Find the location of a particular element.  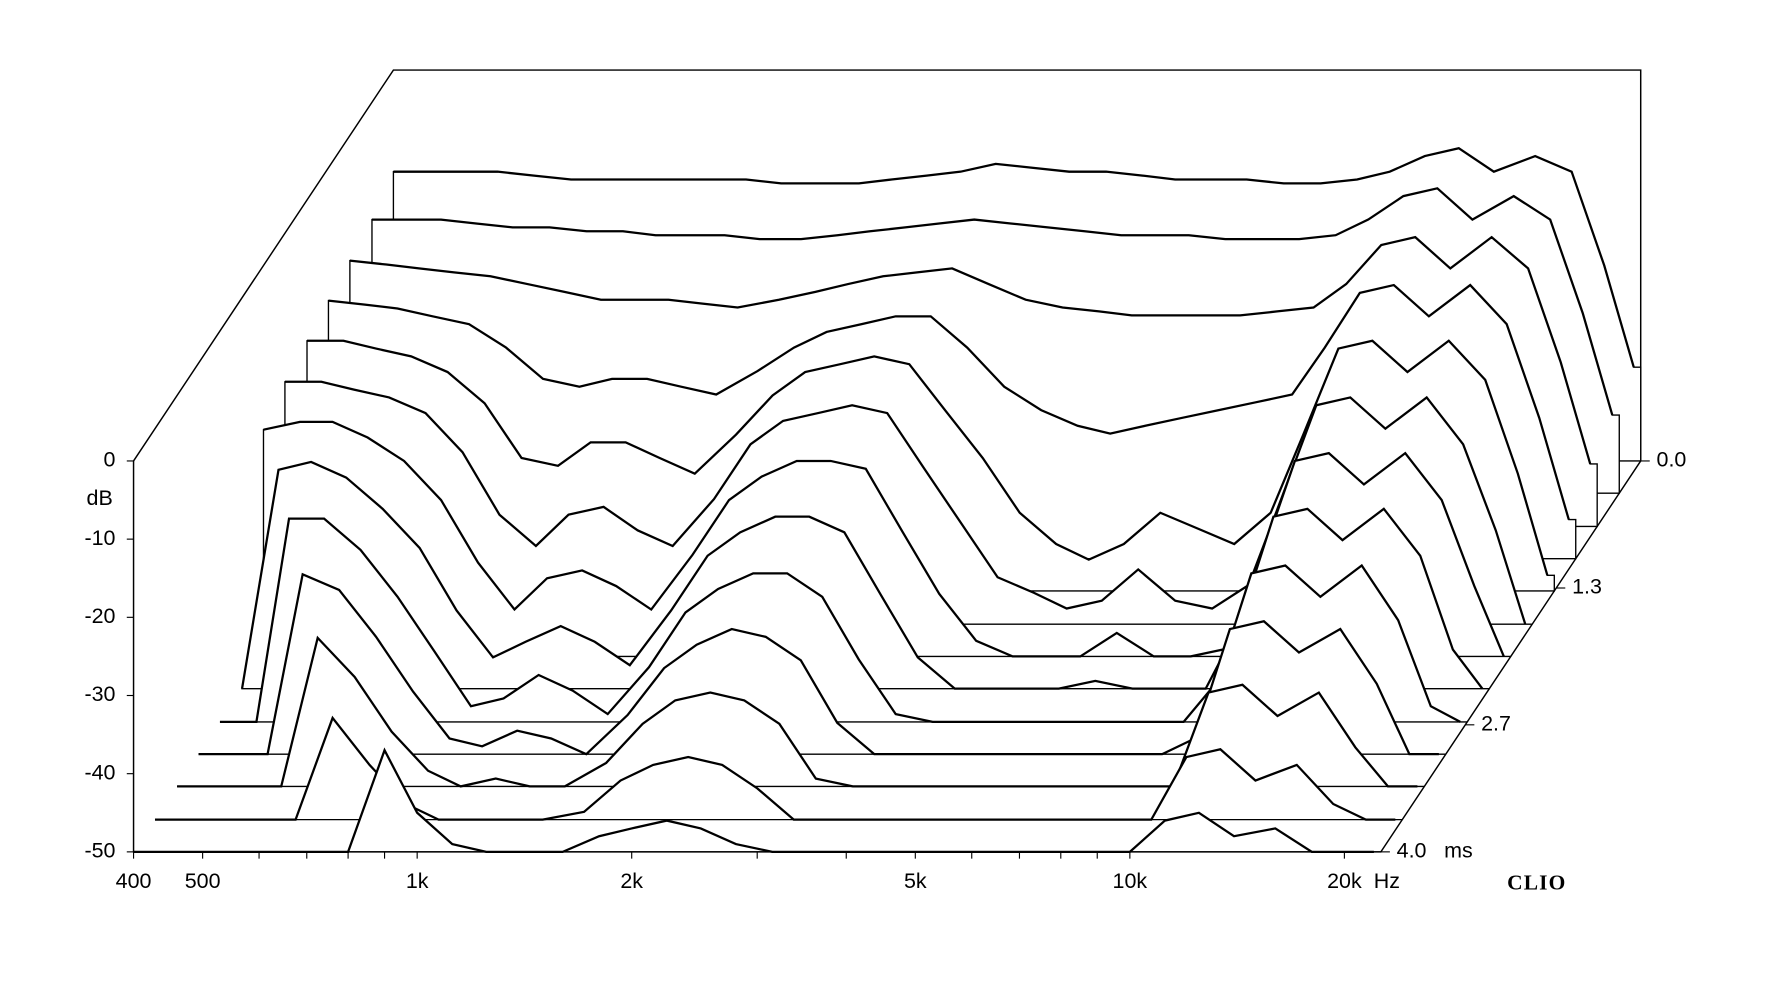

z-tick-label: 4.0 is located at coordinates (1412, 851).